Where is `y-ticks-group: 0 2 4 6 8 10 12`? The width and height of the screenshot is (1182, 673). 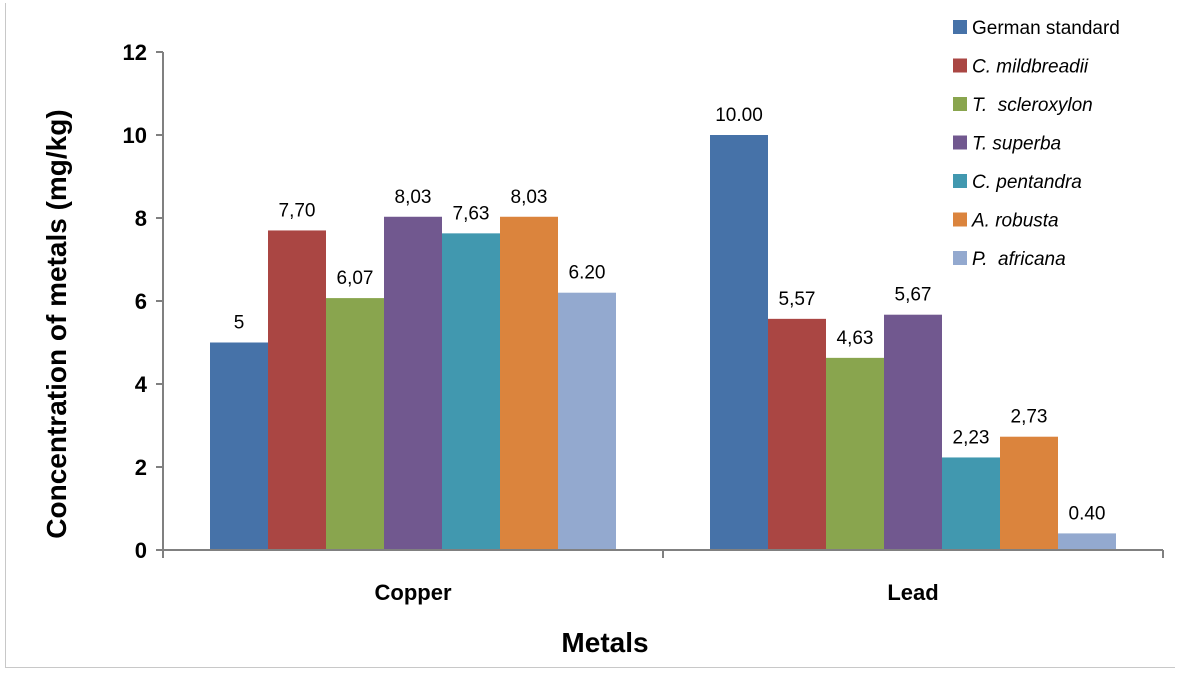 y-ticks-group: 0 2 4 6 8 10 12 is located at coordinates (143, 301).